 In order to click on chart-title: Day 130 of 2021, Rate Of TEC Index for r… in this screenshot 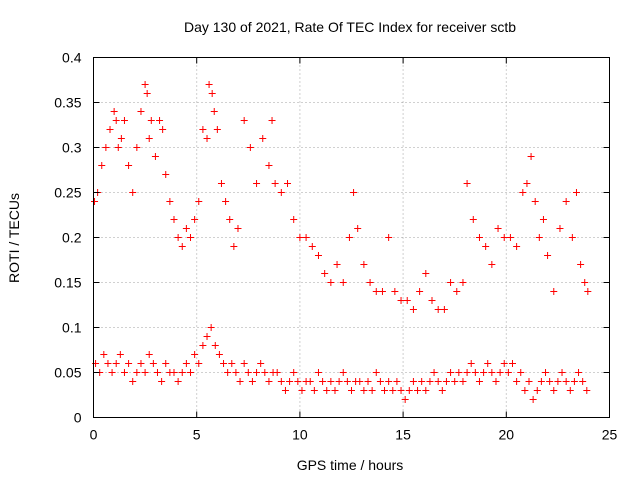, I will do `click(350, 27)`.